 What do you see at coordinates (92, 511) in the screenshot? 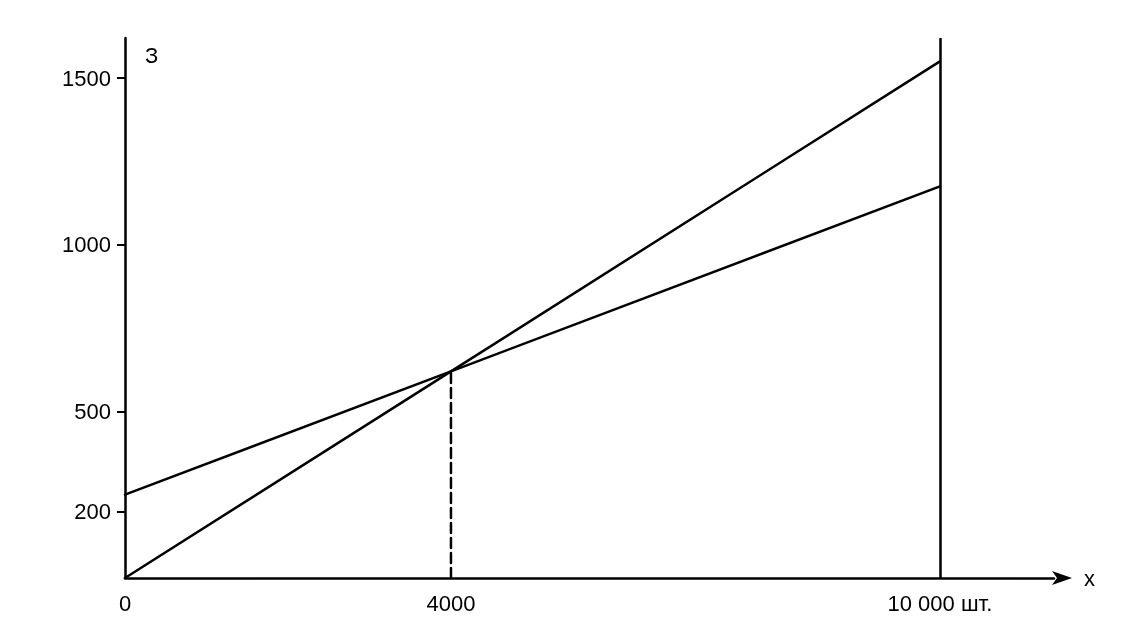
I see `y-tick-label: 200` at bounding box center [92, 511].